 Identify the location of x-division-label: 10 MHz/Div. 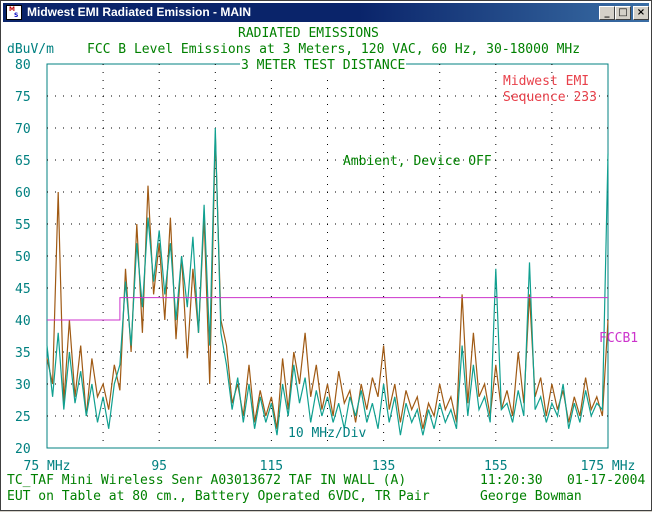
(327, 433).